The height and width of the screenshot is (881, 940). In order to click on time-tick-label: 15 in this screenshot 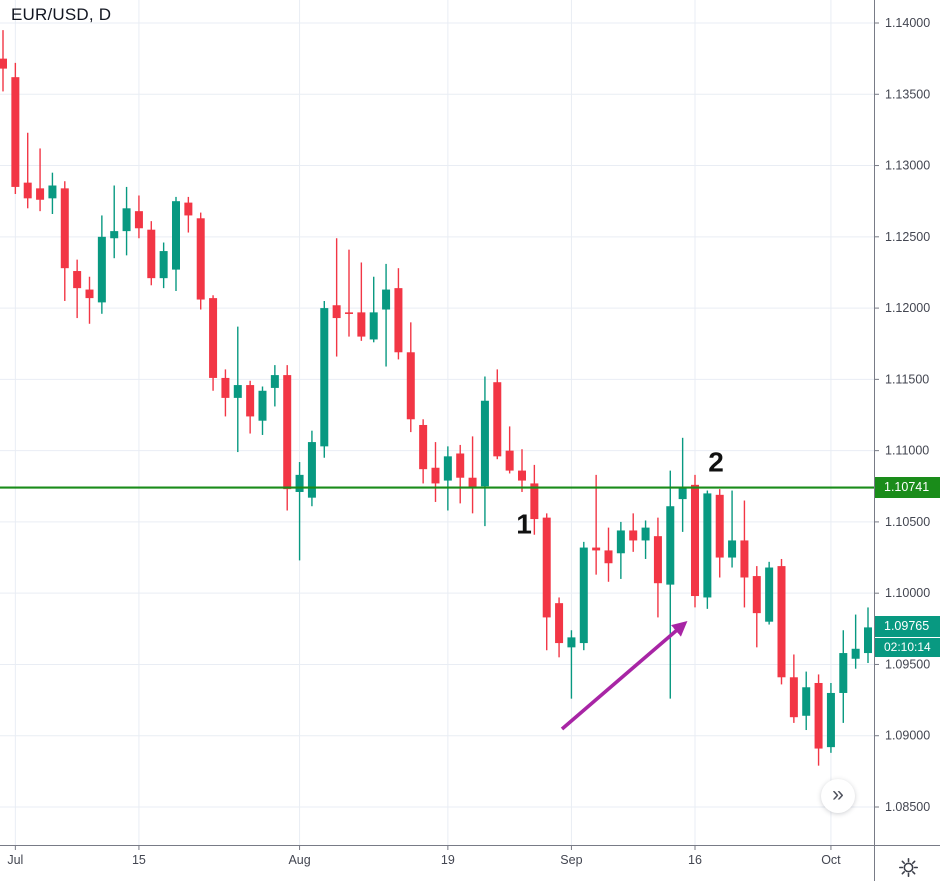, I will do `click(139, 860)`.